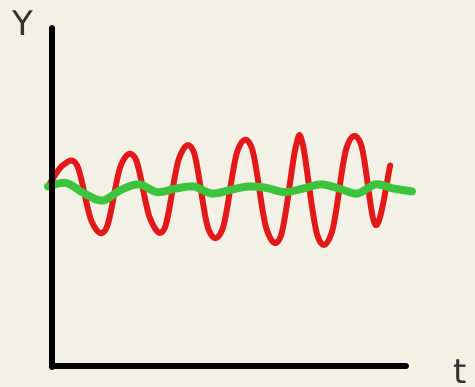 The height and width of the screenshot is (387, 475). I want to click on series-line-green, so click(230, 191).